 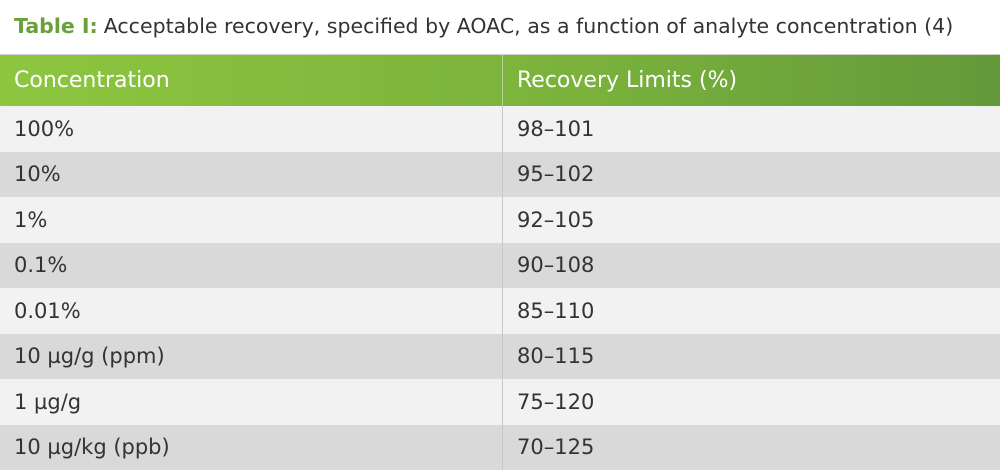 I want to click on table-row: 1% 92–105, so click(x=500, y=220).